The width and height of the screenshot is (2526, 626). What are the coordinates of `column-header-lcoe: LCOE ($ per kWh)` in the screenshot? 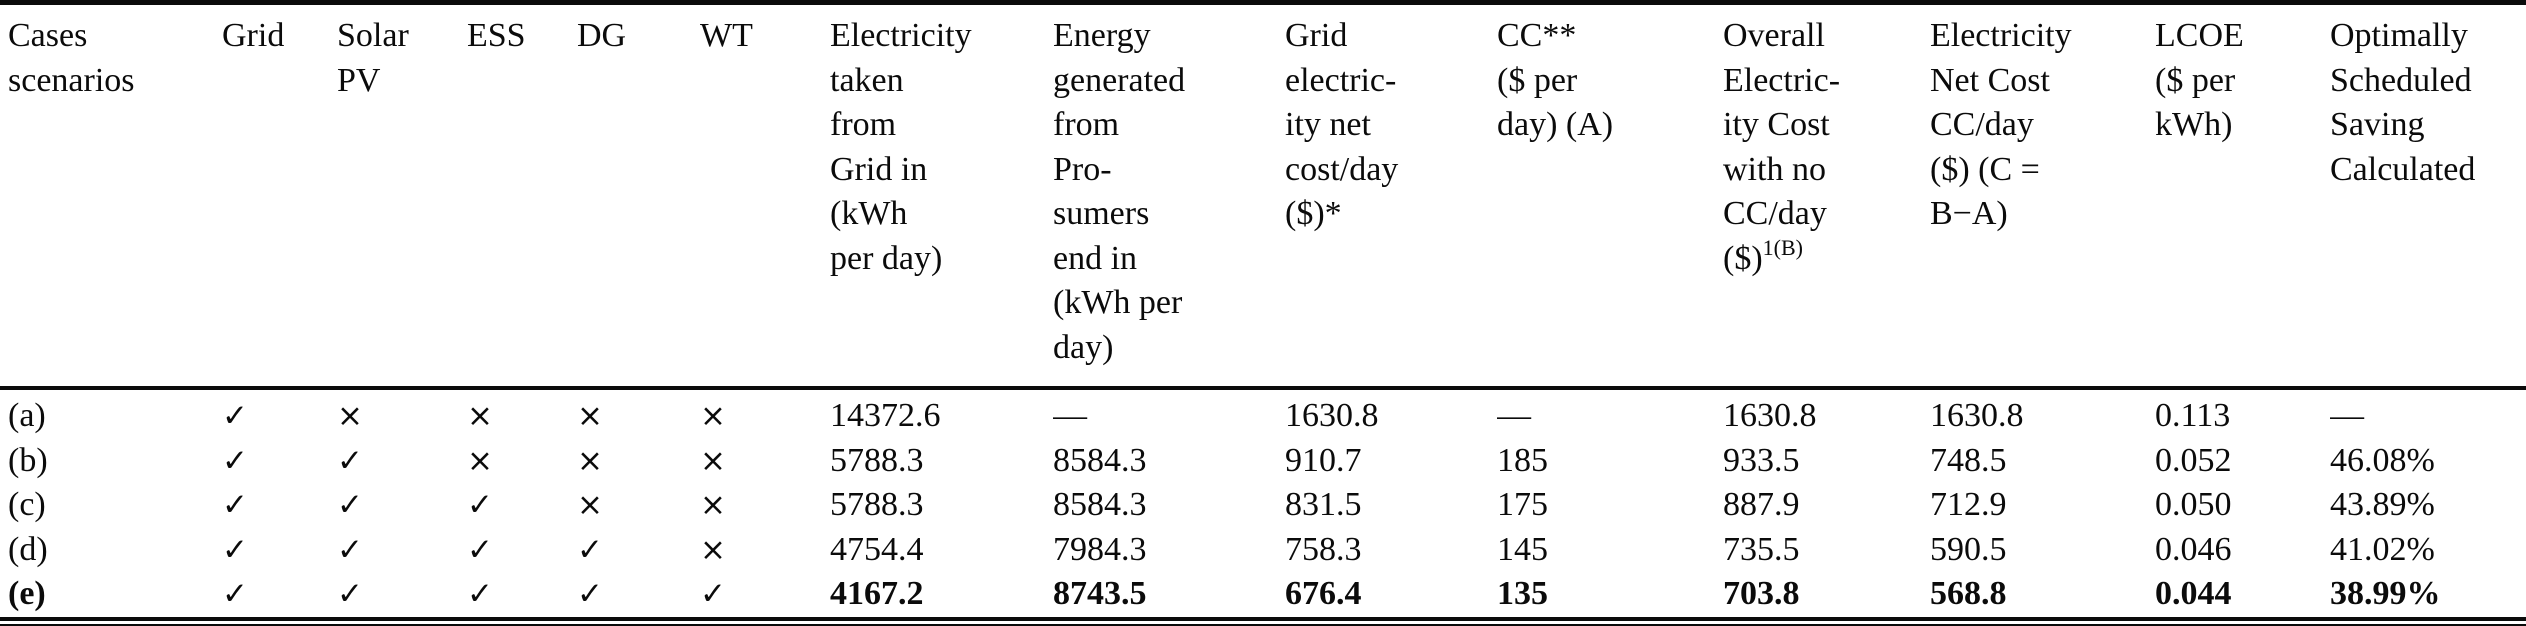 It's located at (2242, 196).